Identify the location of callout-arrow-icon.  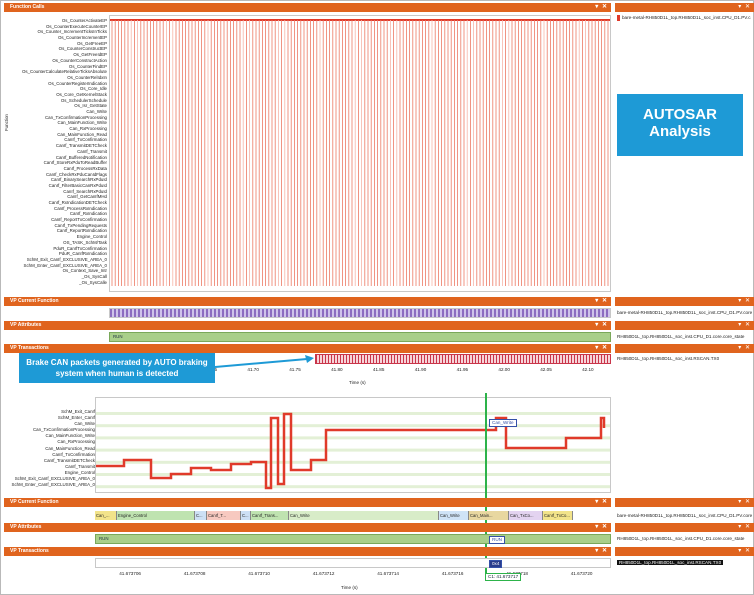
(264, 361).